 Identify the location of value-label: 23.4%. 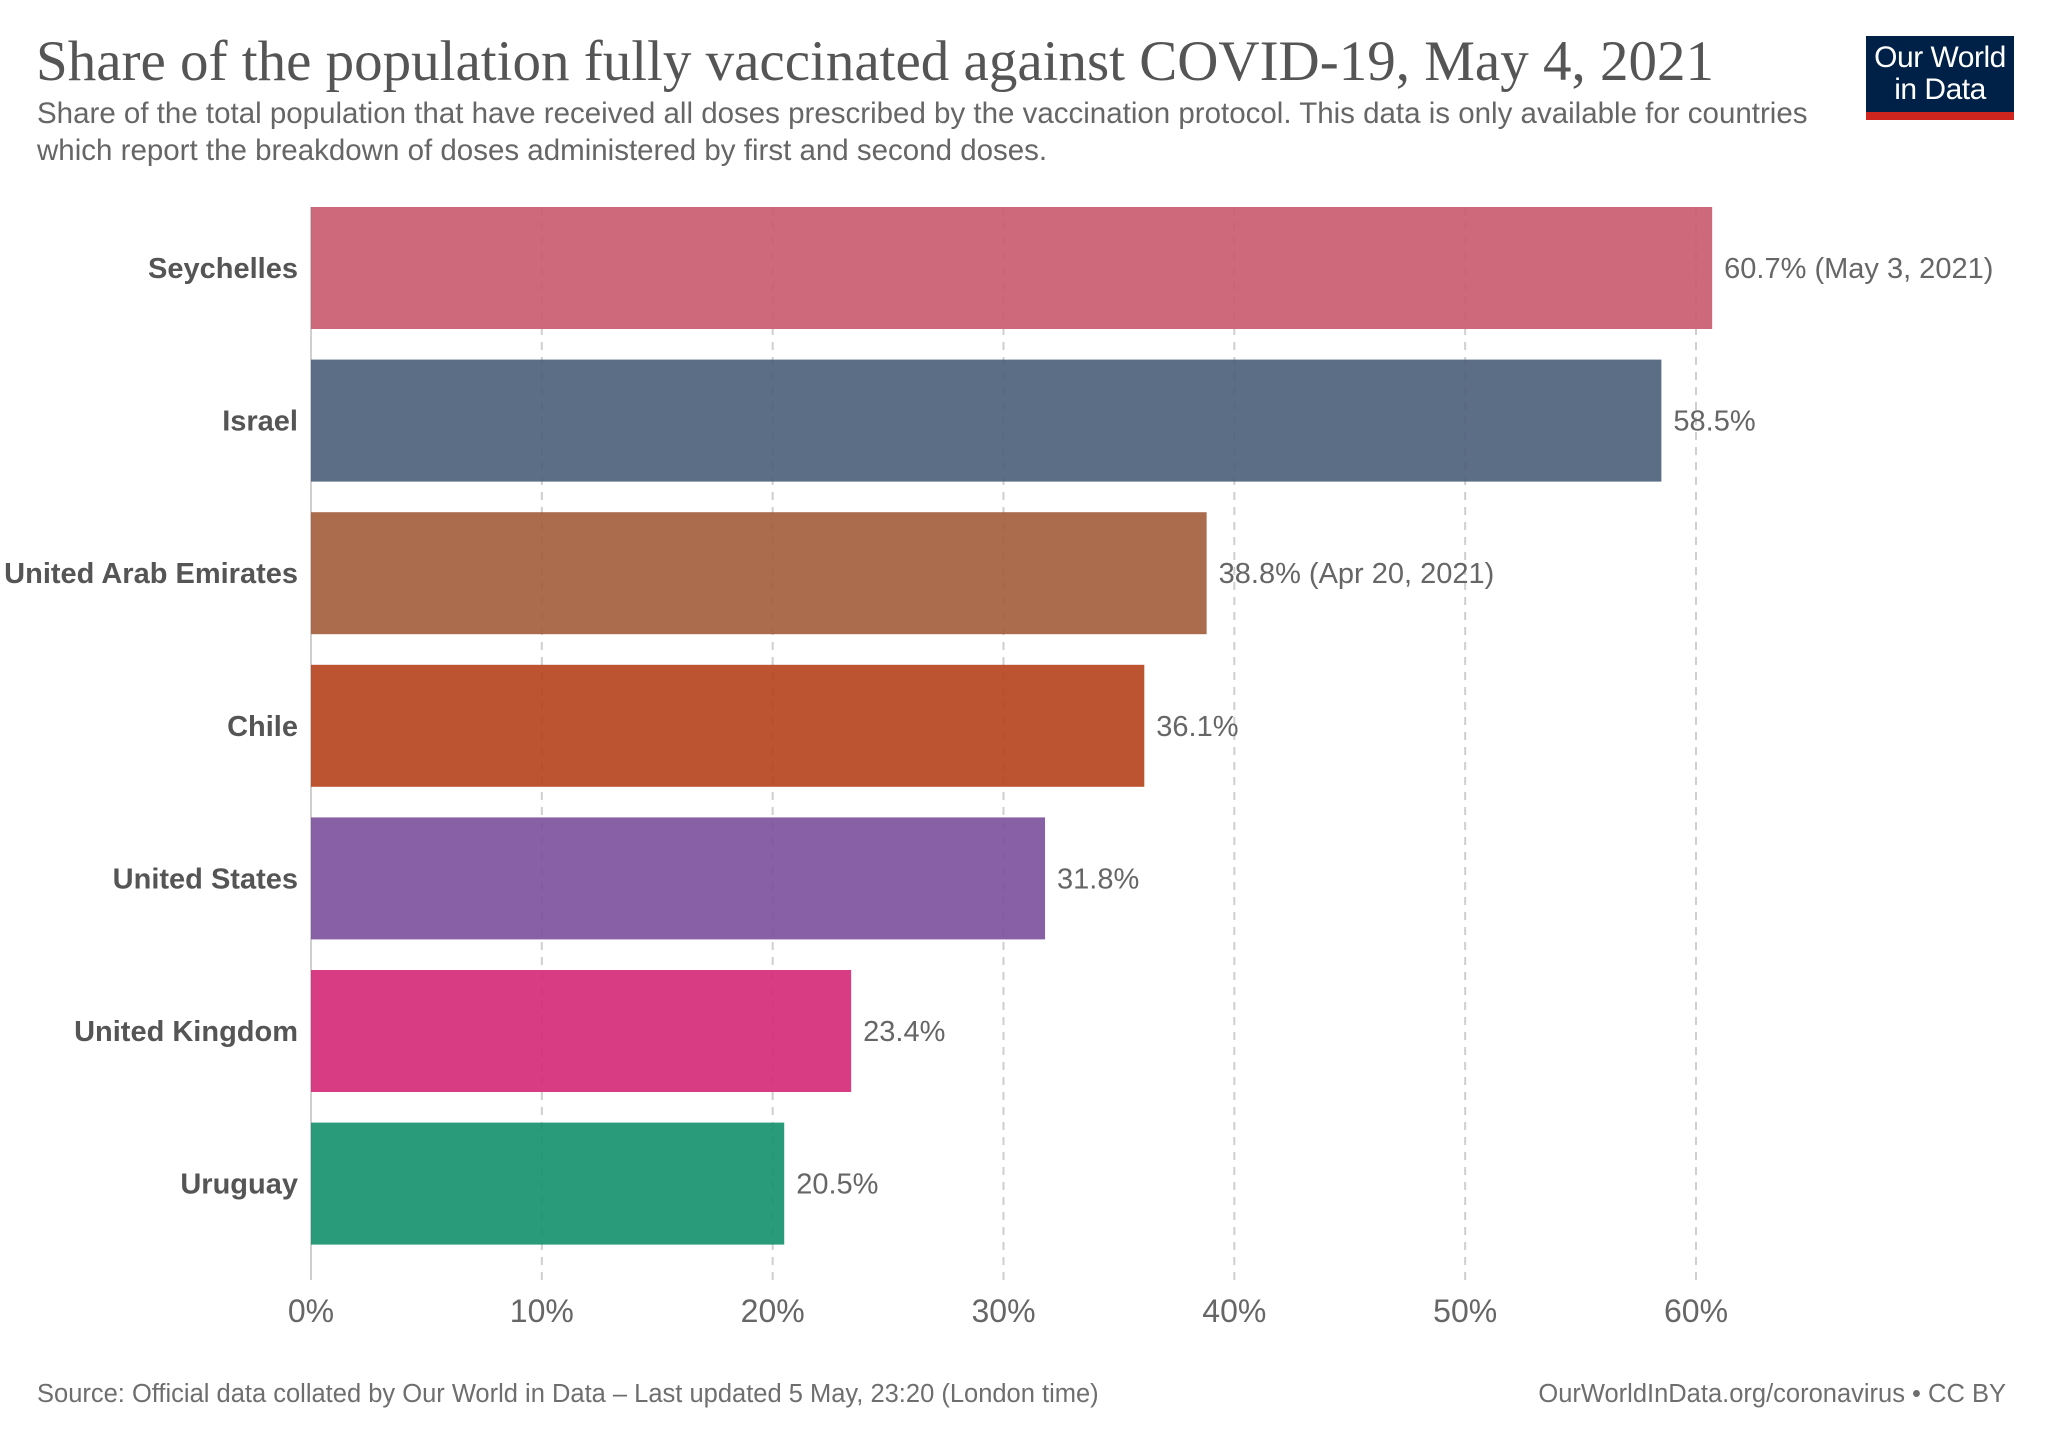
(904, 1032).